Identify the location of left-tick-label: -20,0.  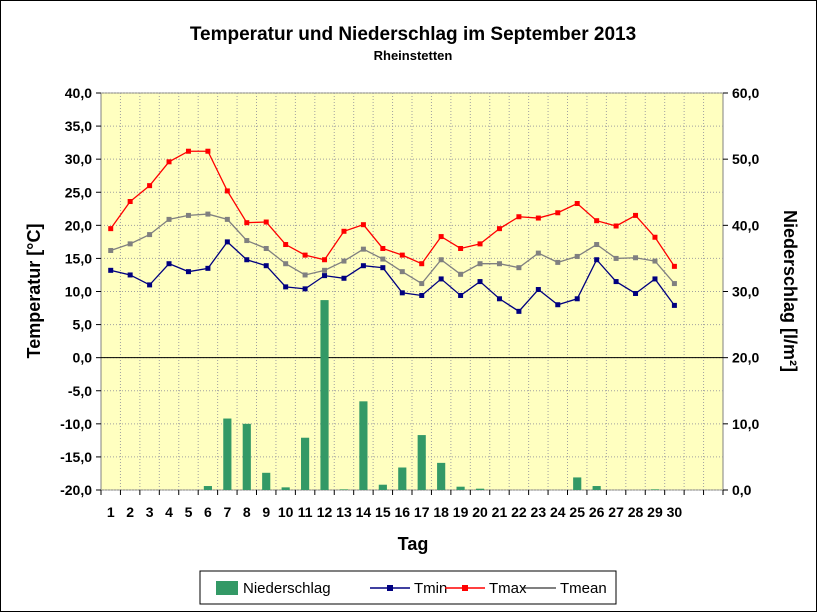
(76, 490).